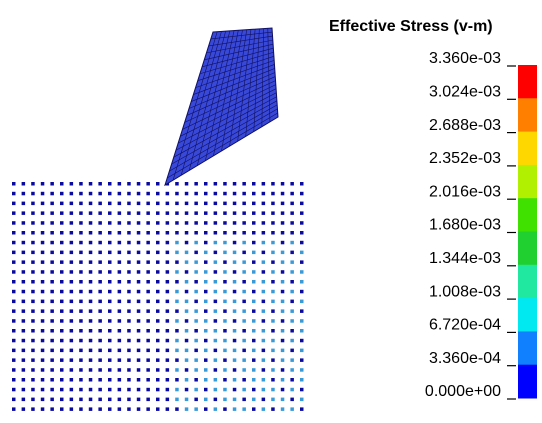  I want to click on color-segment, so click(527, 82).